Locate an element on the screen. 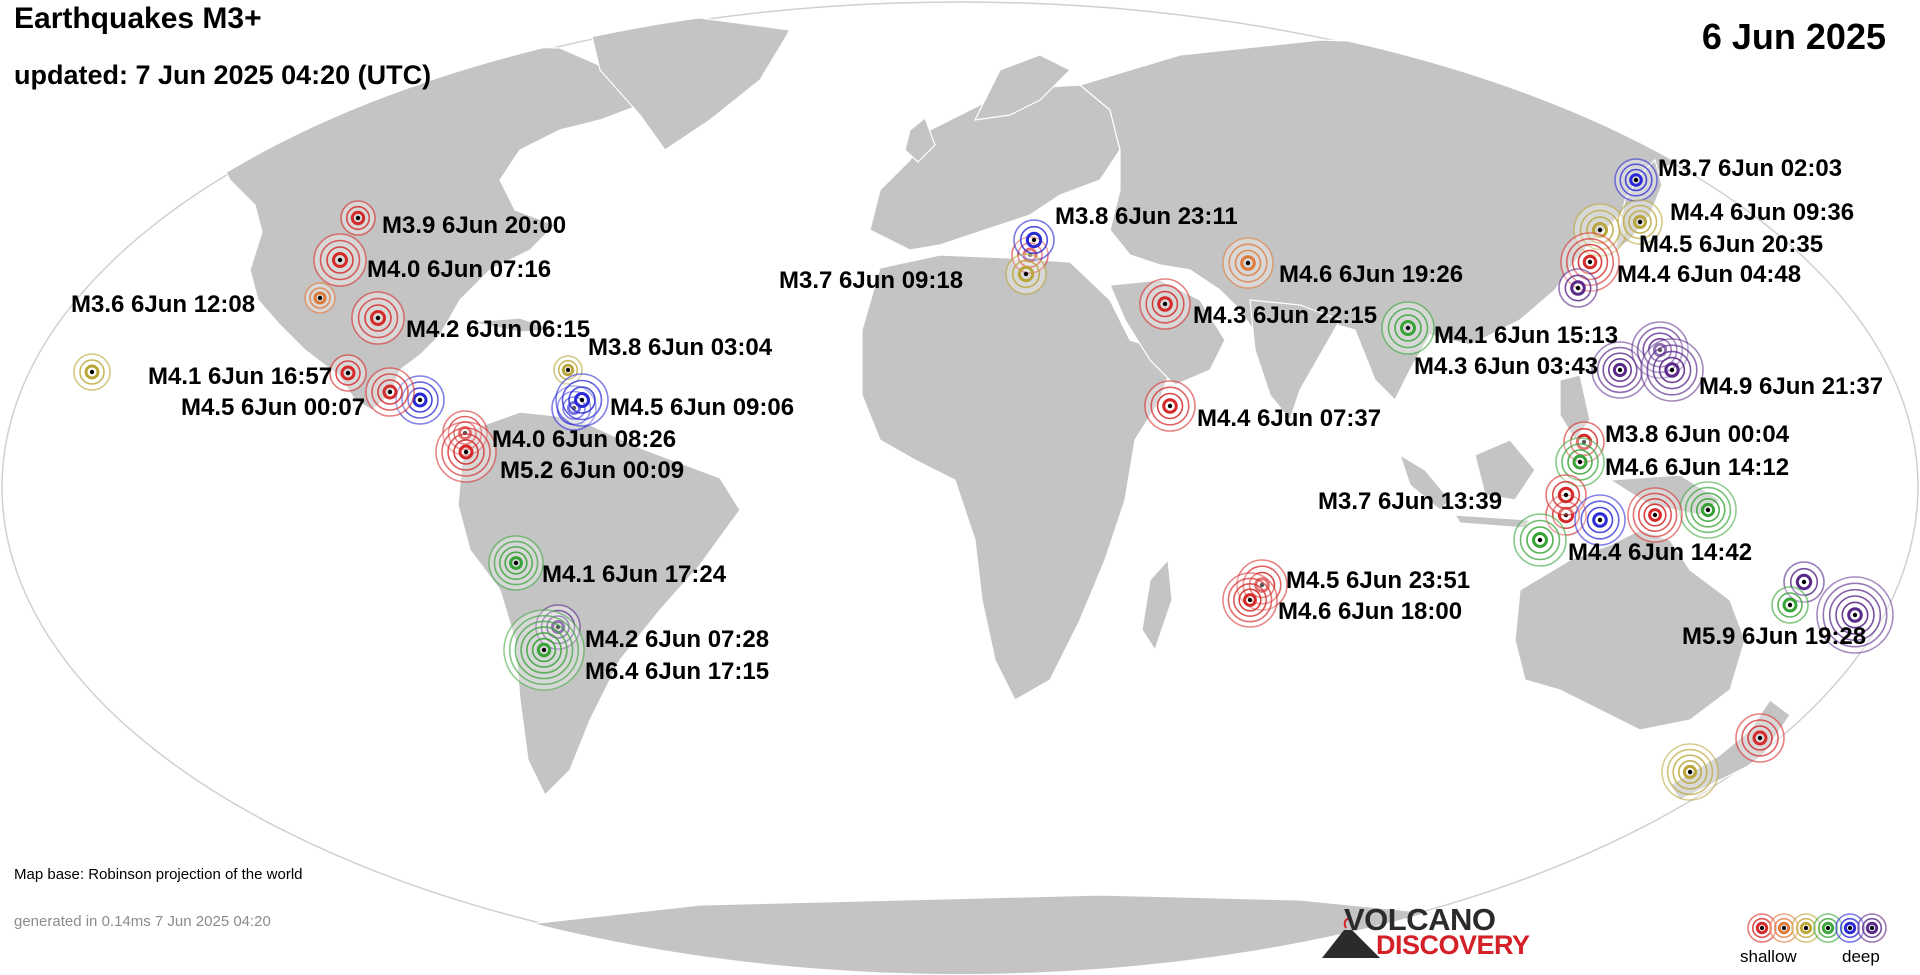  logo-volcano-text: VOLCANO is located at coordinates (1420, 919).